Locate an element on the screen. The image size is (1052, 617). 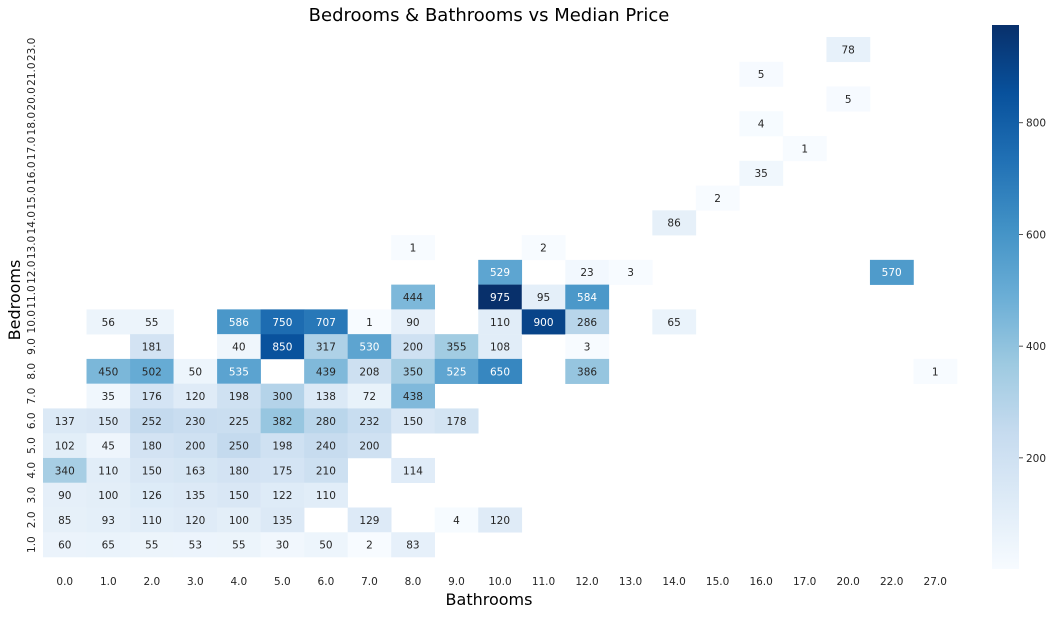
x-tick-label: 17.0 is located at coordinates (804, 582).